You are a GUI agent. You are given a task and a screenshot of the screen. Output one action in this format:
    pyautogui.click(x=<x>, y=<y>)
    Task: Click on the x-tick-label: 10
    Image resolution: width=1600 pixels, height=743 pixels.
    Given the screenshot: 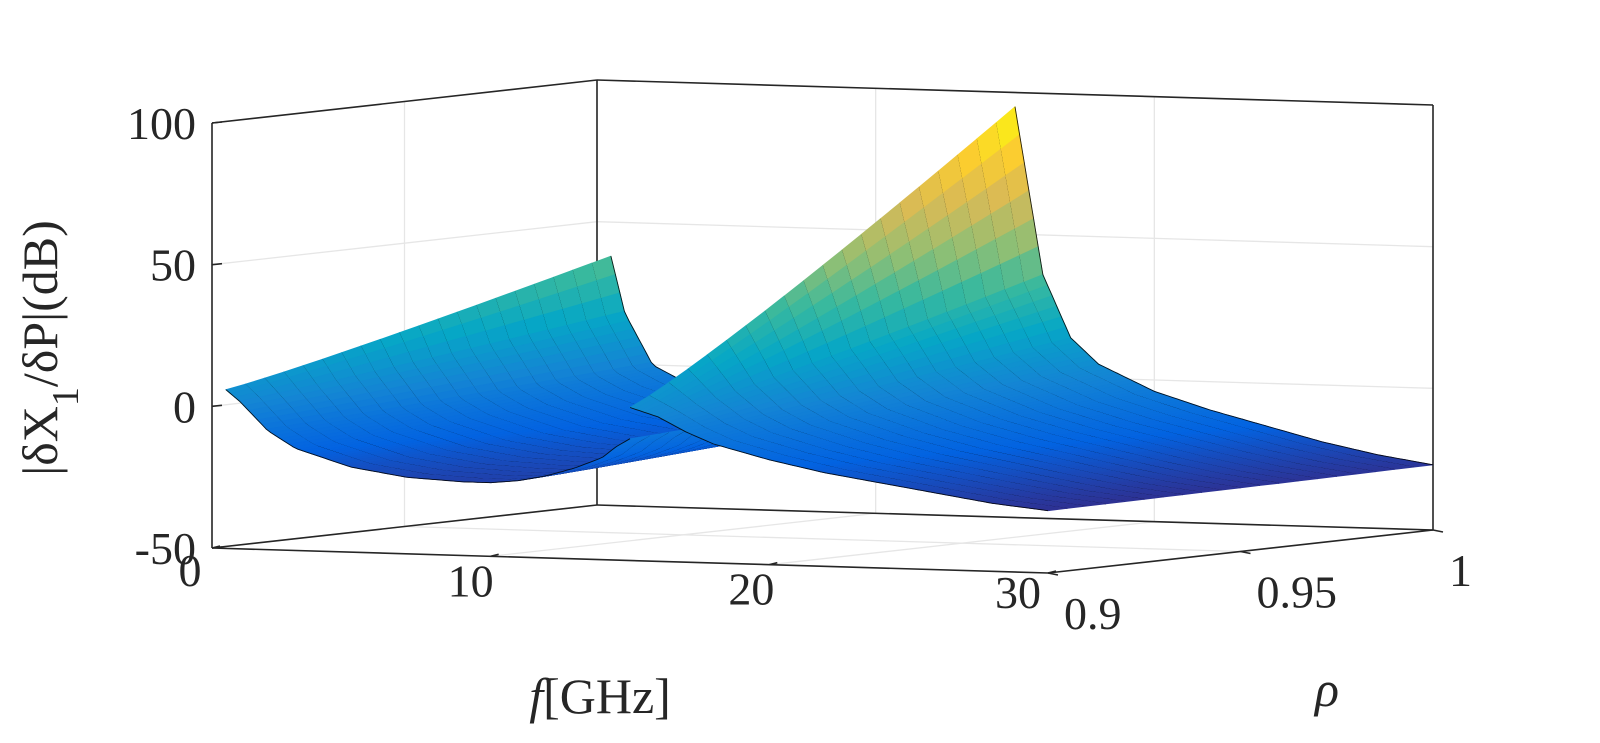 What is the action you would take?
    pyautogui.click(x=471, y=580)
    